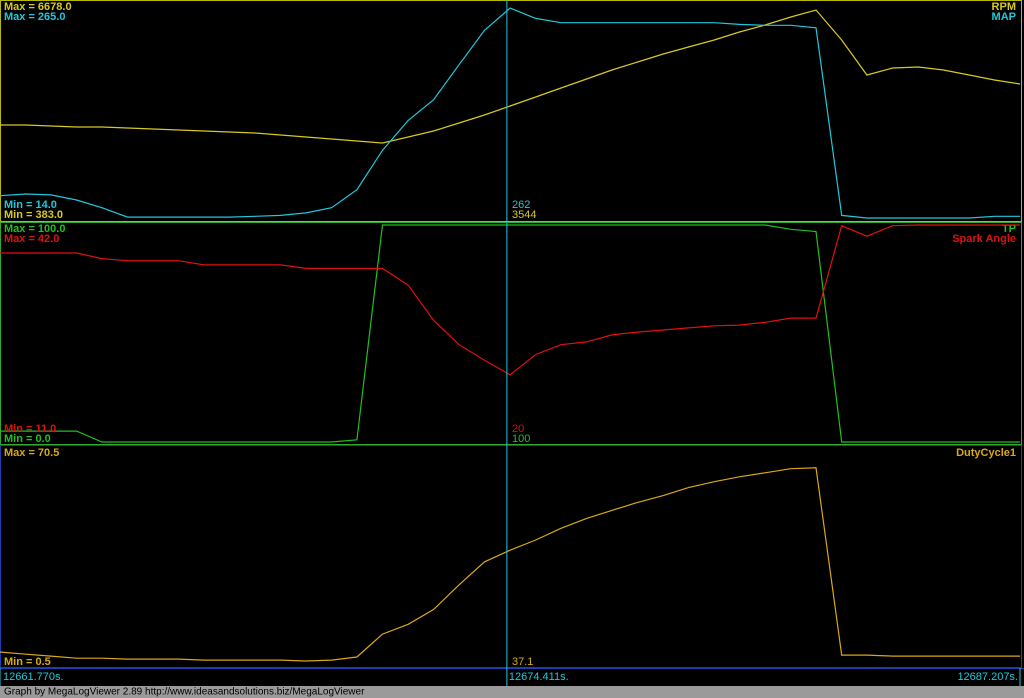 The height and width of the screenshot is (698, 1024). What do you see at coordinates (34, 17) in the screenshot?
I see `max-label: Max = 265.0` at bounding box center [34, 17].